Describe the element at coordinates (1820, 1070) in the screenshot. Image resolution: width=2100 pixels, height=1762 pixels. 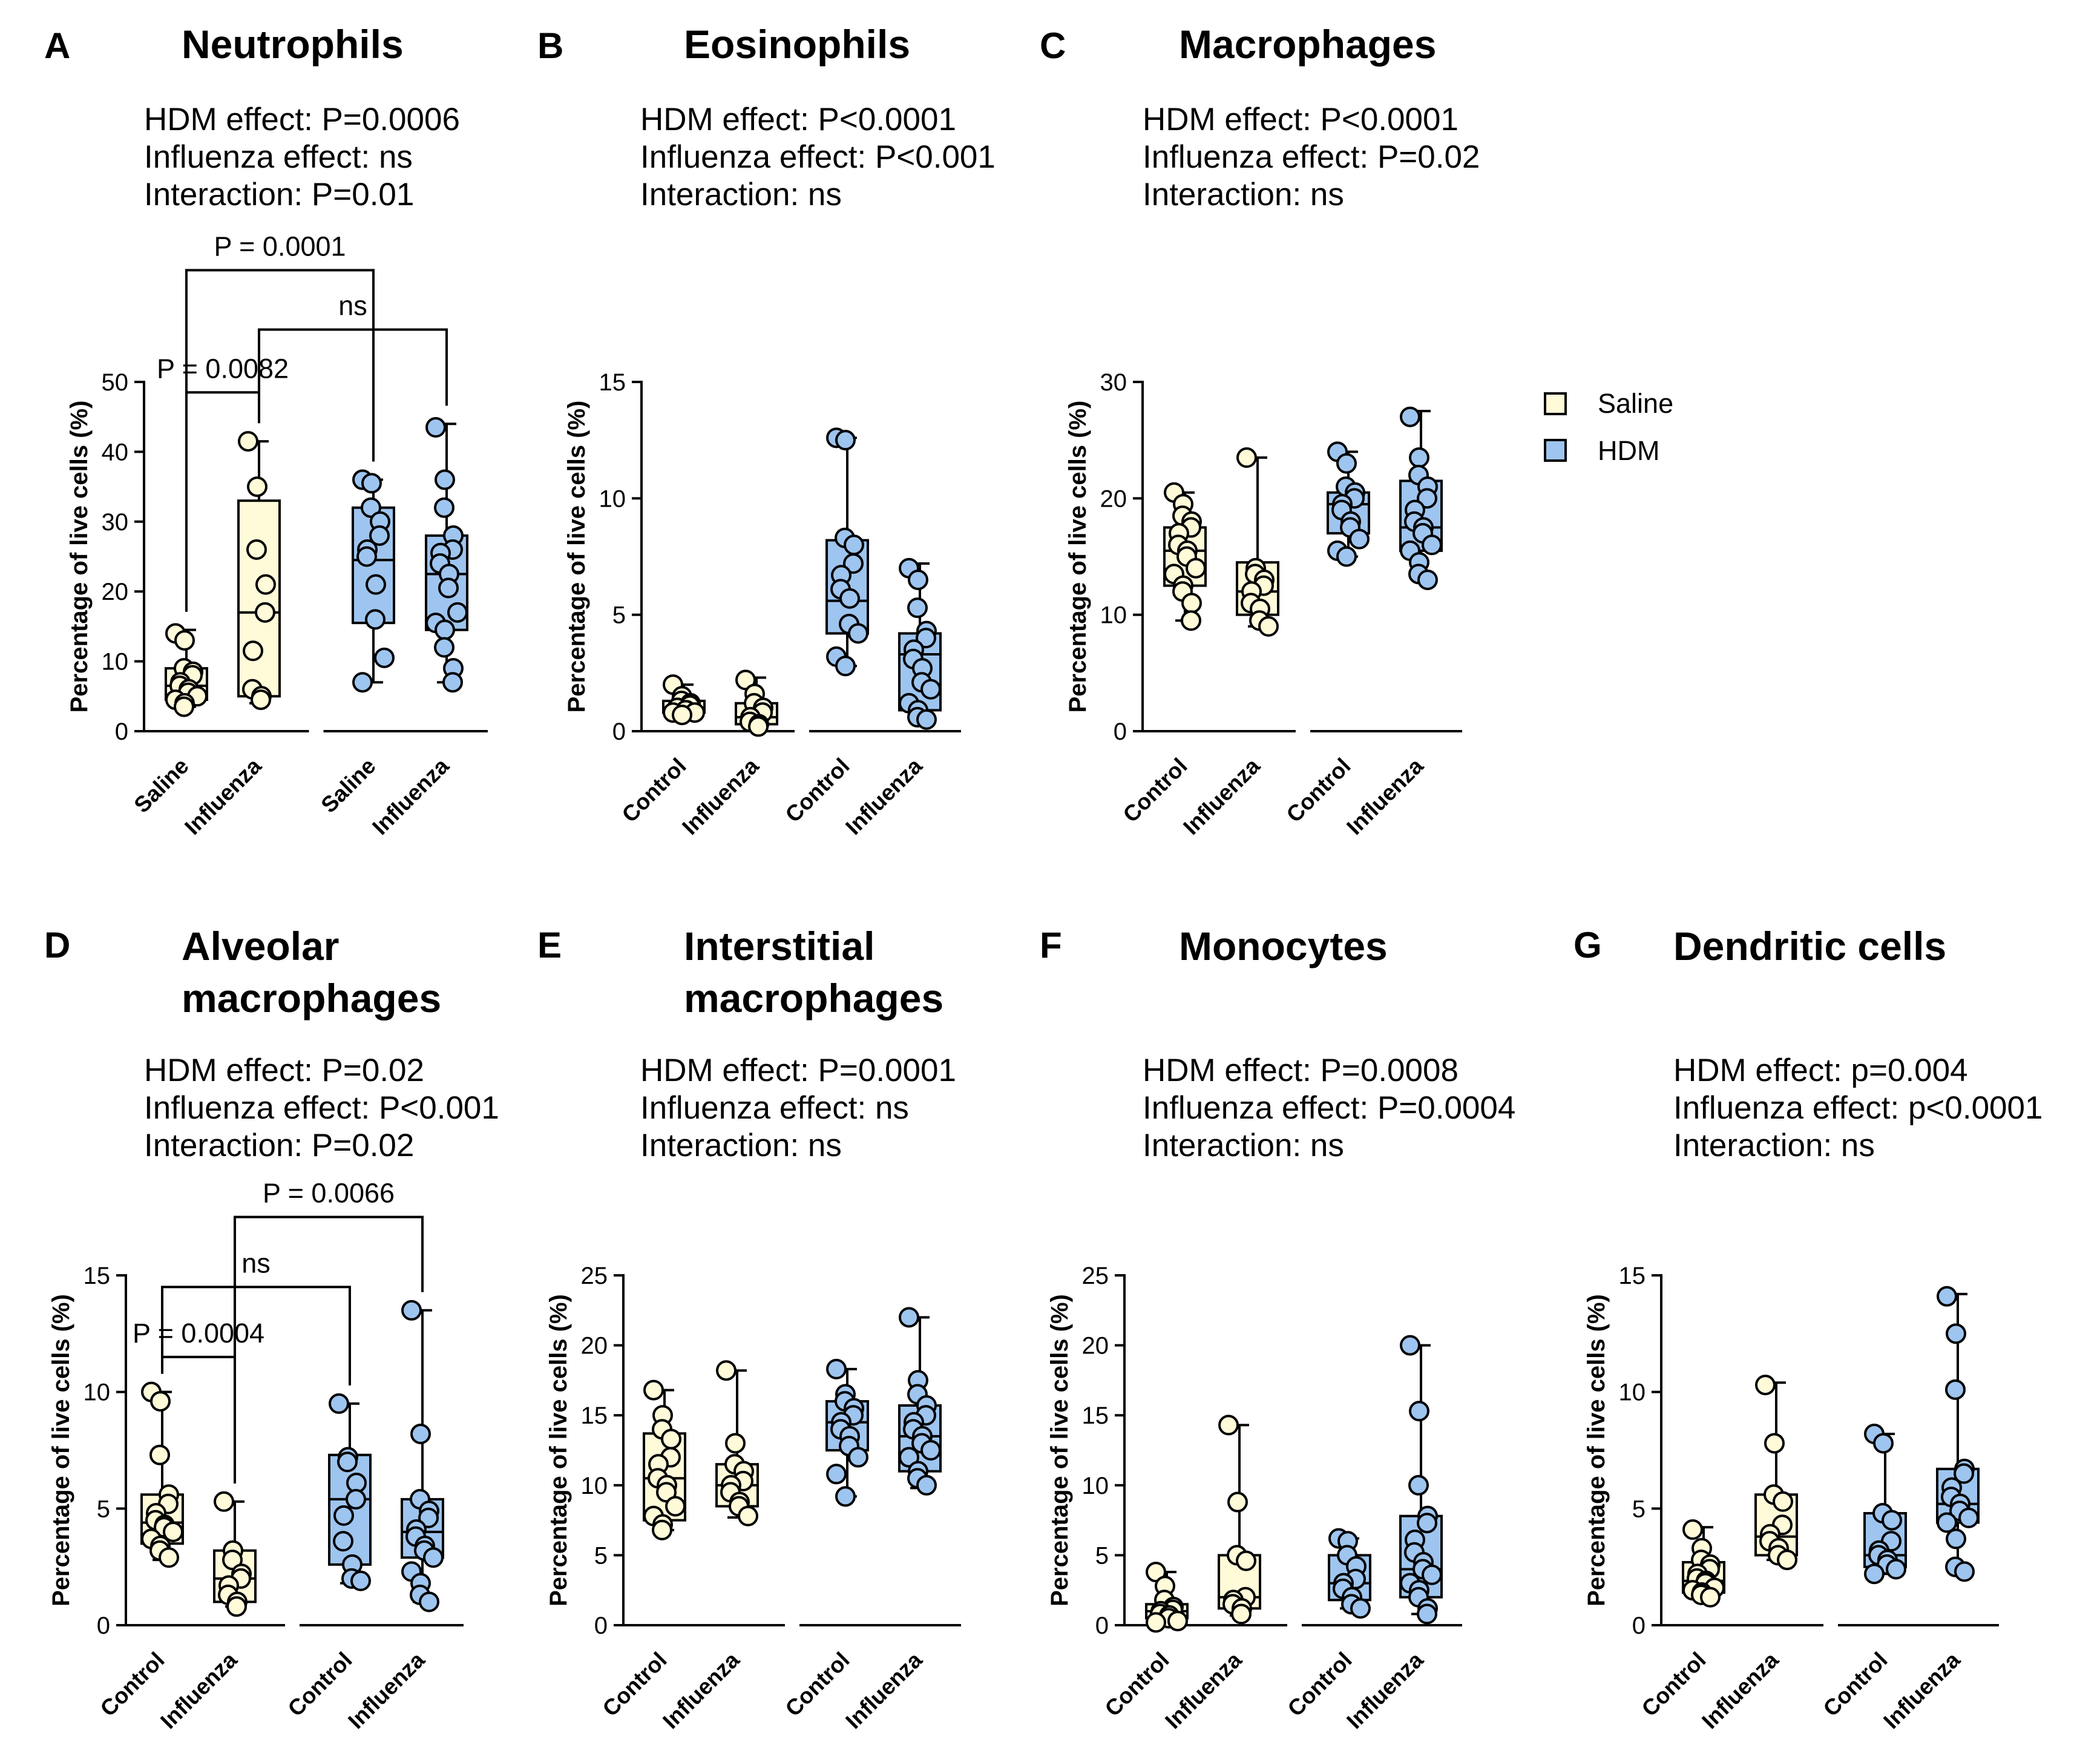
I see `stats-line: HDM effect: p=0.004` at that location.